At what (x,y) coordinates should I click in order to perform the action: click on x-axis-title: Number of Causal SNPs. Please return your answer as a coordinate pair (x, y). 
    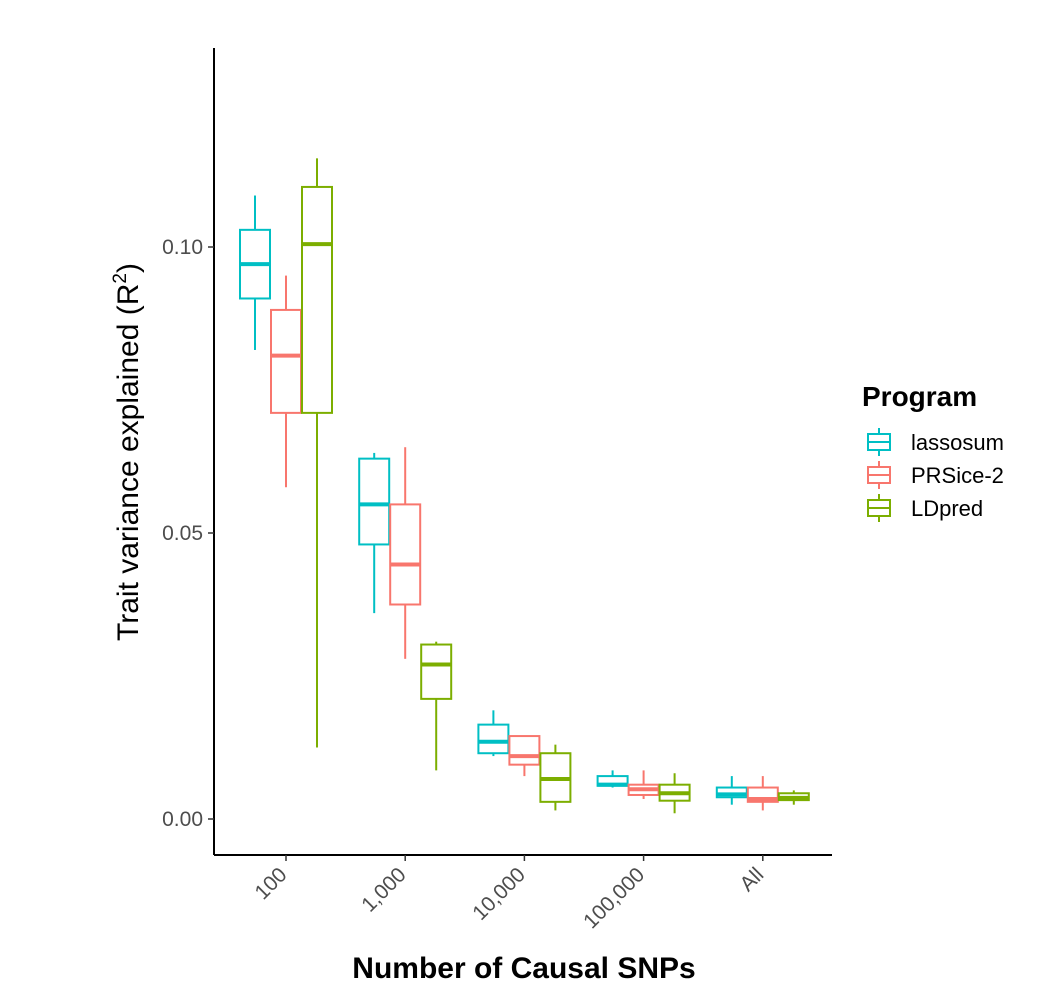
    Looking at the image, I should click on (523, 968).